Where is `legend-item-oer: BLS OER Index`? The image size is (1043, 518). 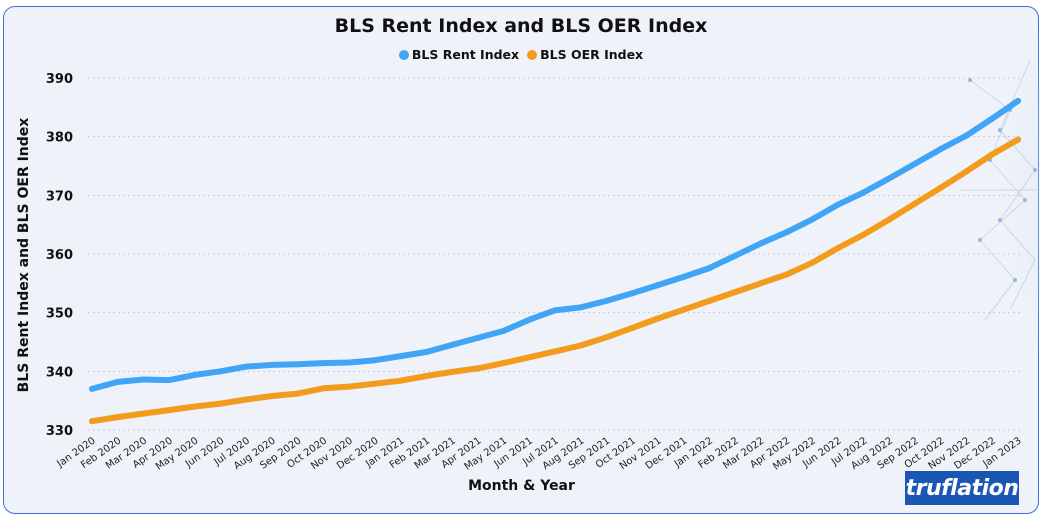
legend-item-oer: BLS OER Index is located at coordinates (585, 54).